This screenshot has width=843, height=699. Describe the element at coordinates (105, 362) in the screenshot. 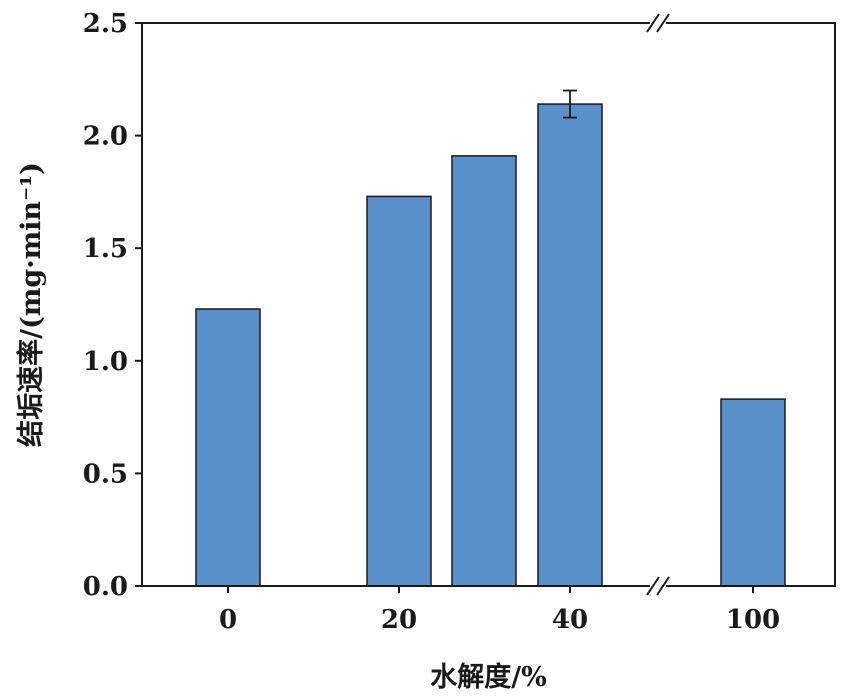

I see `y-tick-label: 1.0` at that location.